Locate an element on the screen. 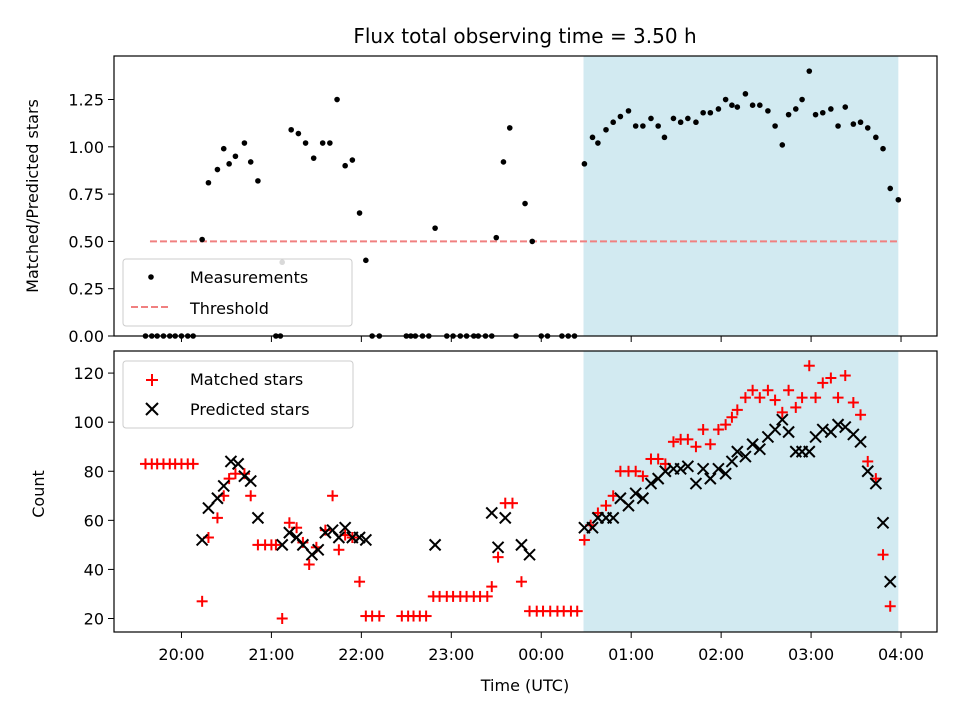 The width and height of the screenshot is (960, 724). ratio-y-tick-label: 0.50 is located at coordinates (86, 241).